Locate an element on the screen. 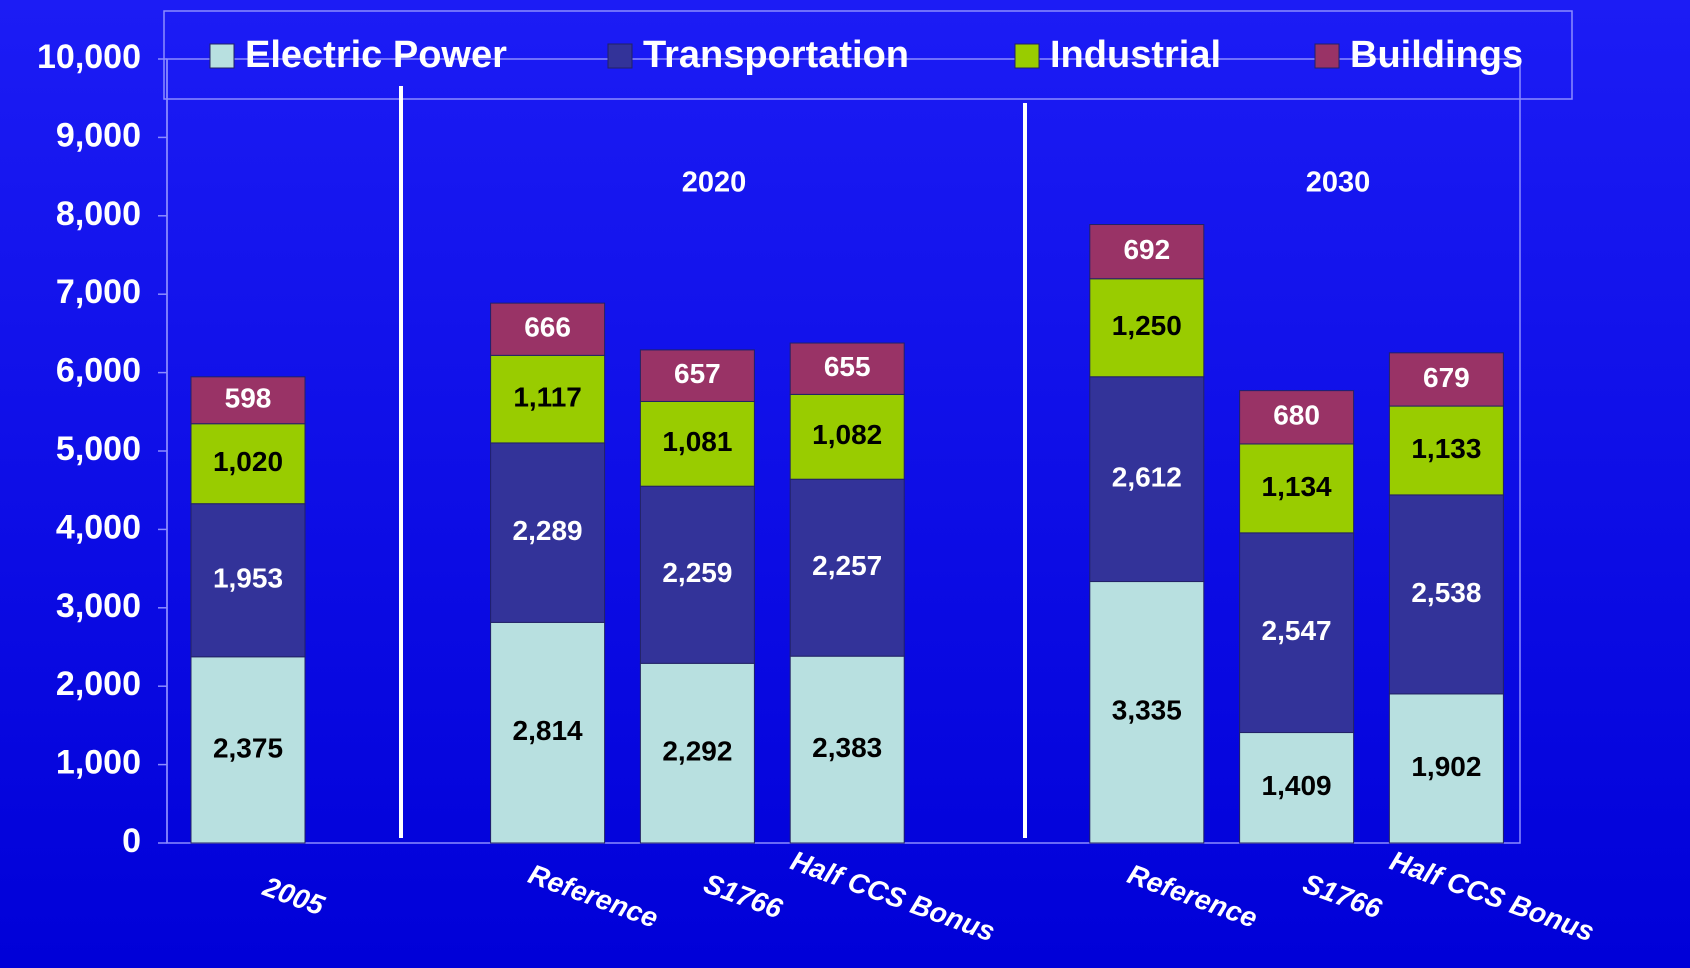 The width and height of the screenshot is (1690, 968). y-tick-label: 4,000 is located at coordinates (98, 527).